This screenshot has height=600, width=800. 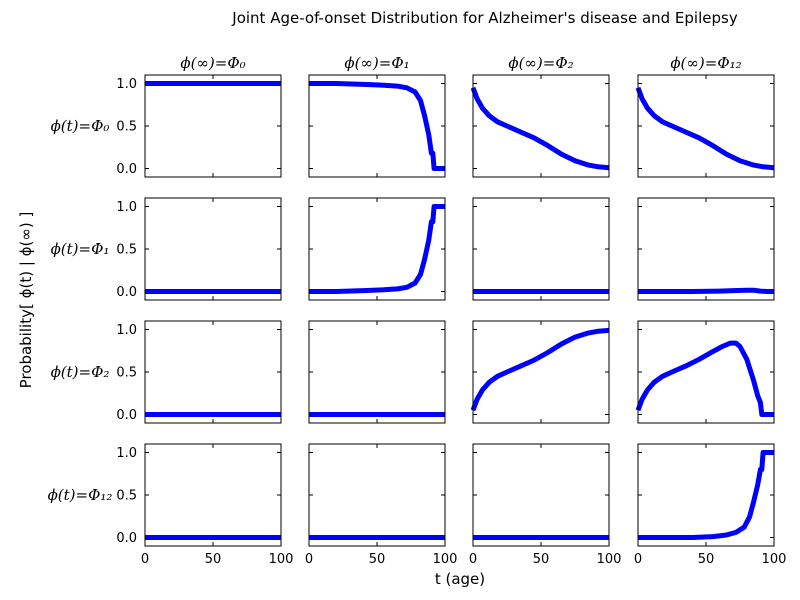 I want to click on subplot-r3-c2: 0 50 100, so click(x=545, y=505).